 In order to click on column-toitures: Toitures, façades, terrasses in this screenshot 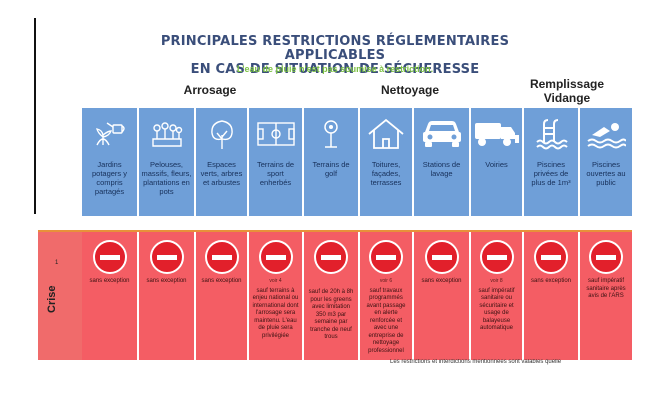, I will do `click(386, 162)`.